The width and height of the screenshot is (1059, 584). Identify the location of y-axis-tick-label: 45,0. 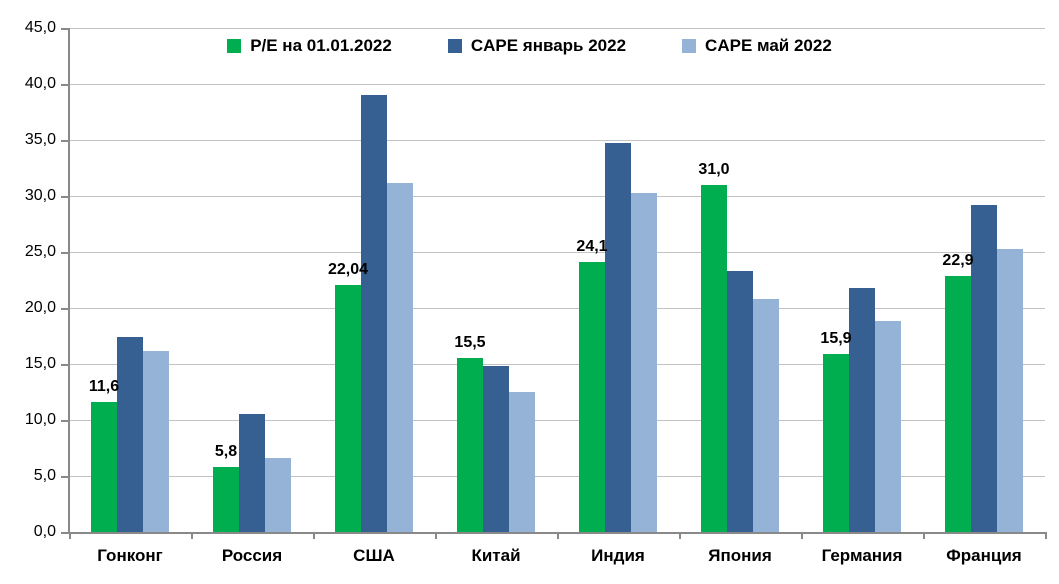
(40, 27).